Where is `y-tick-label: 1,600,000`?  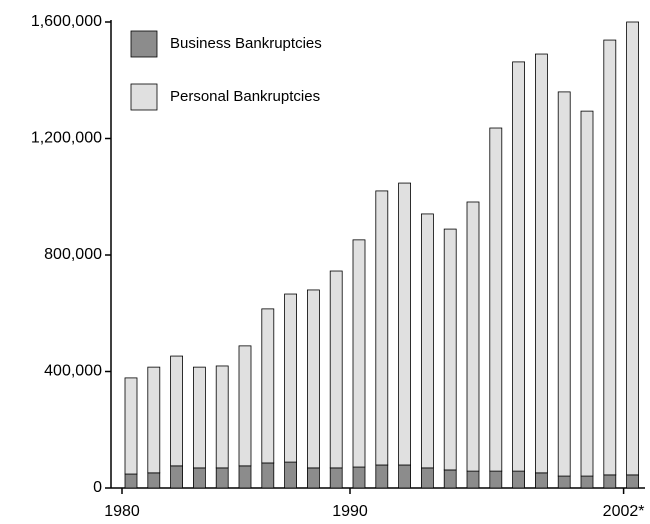
y-tick-label: 1,600,000 is located at coordinates (66, 21).